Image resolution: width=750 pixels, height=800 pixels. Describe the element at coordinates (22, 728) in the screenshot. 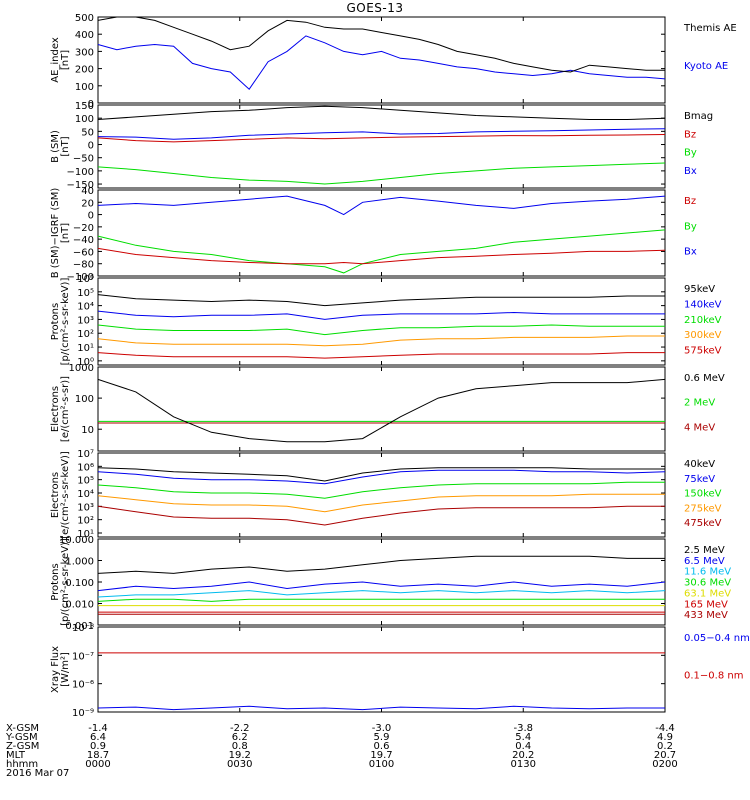

I see `footer-row-label: X-GSM` at that location.